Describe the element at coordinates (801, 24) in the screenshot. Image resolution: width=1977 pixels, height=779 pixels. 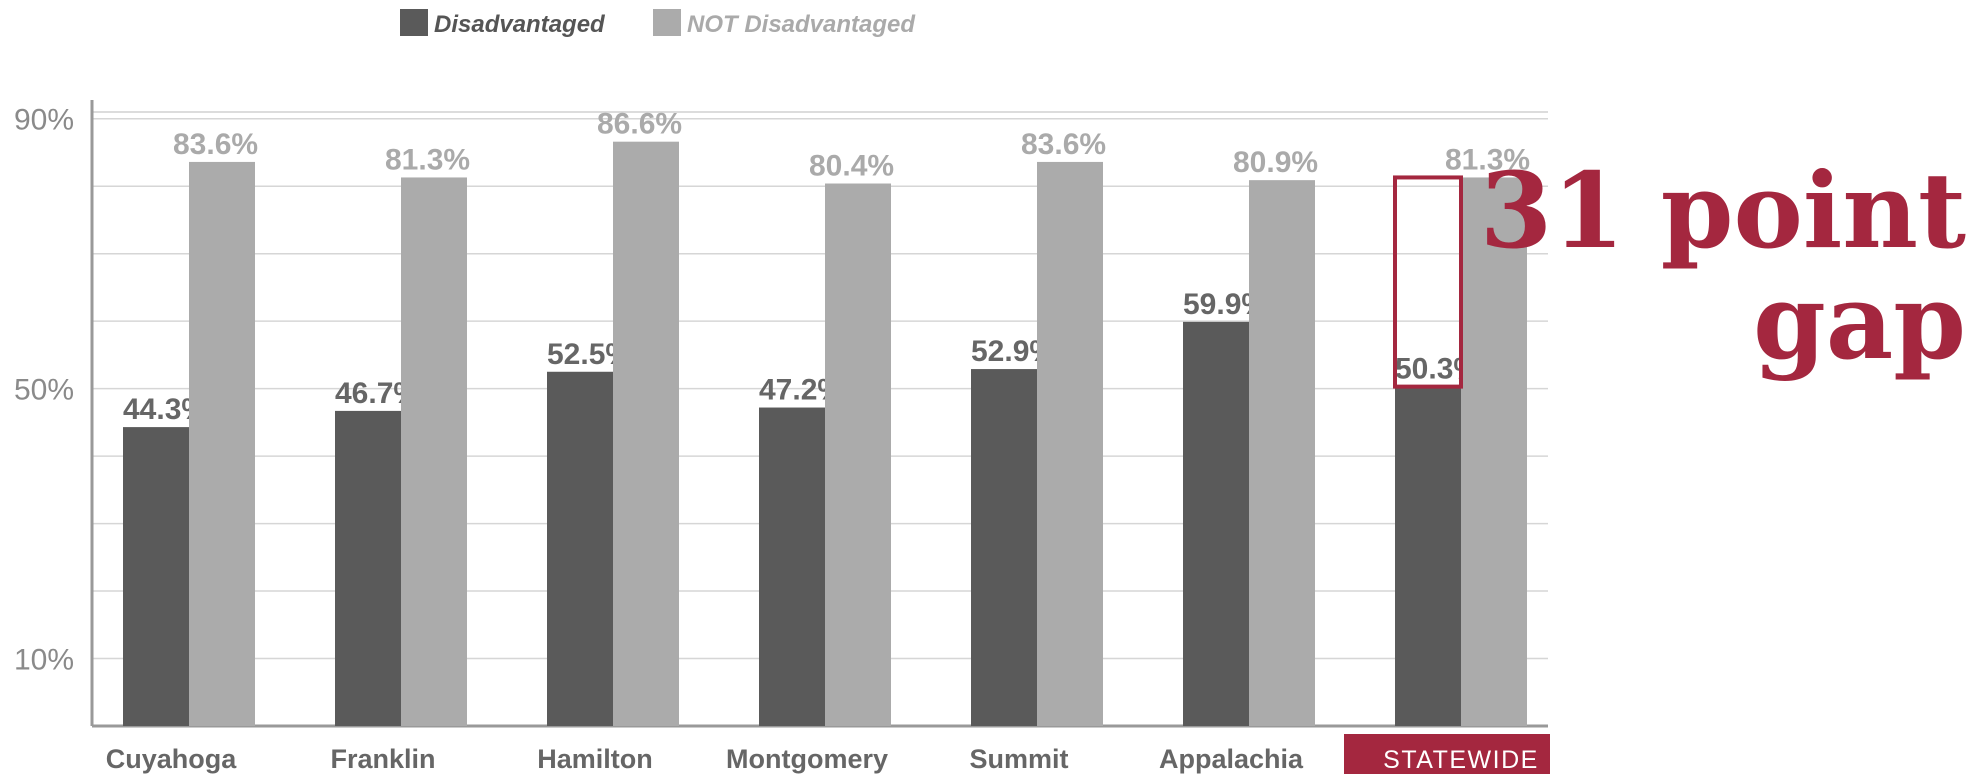
I see `legend-label: NOT Disadvantaged` at that location.